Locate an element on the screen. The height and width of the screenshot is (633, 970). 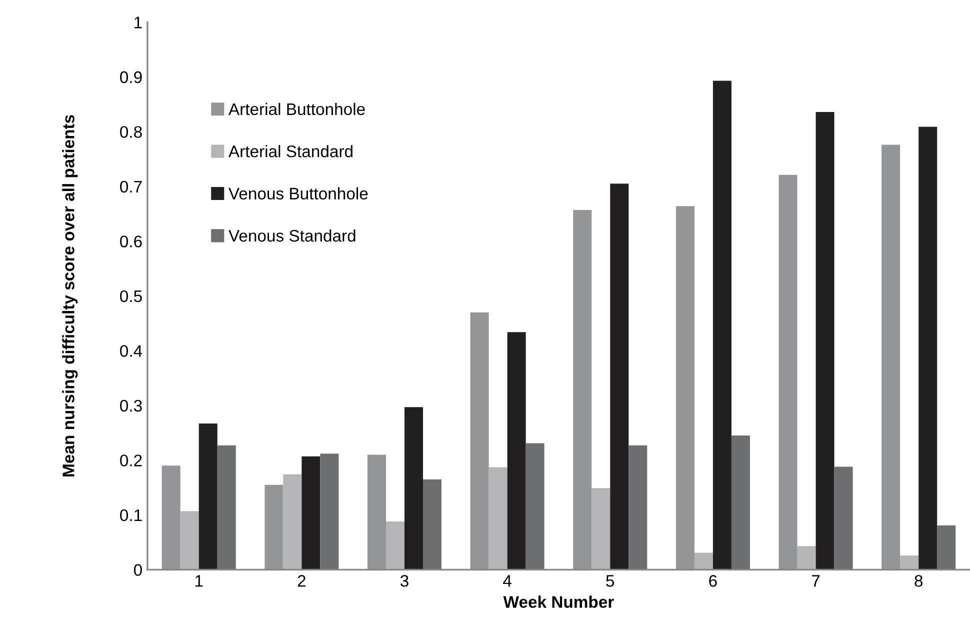
y-tick-label: 0 is located at coordinates (138, 570).